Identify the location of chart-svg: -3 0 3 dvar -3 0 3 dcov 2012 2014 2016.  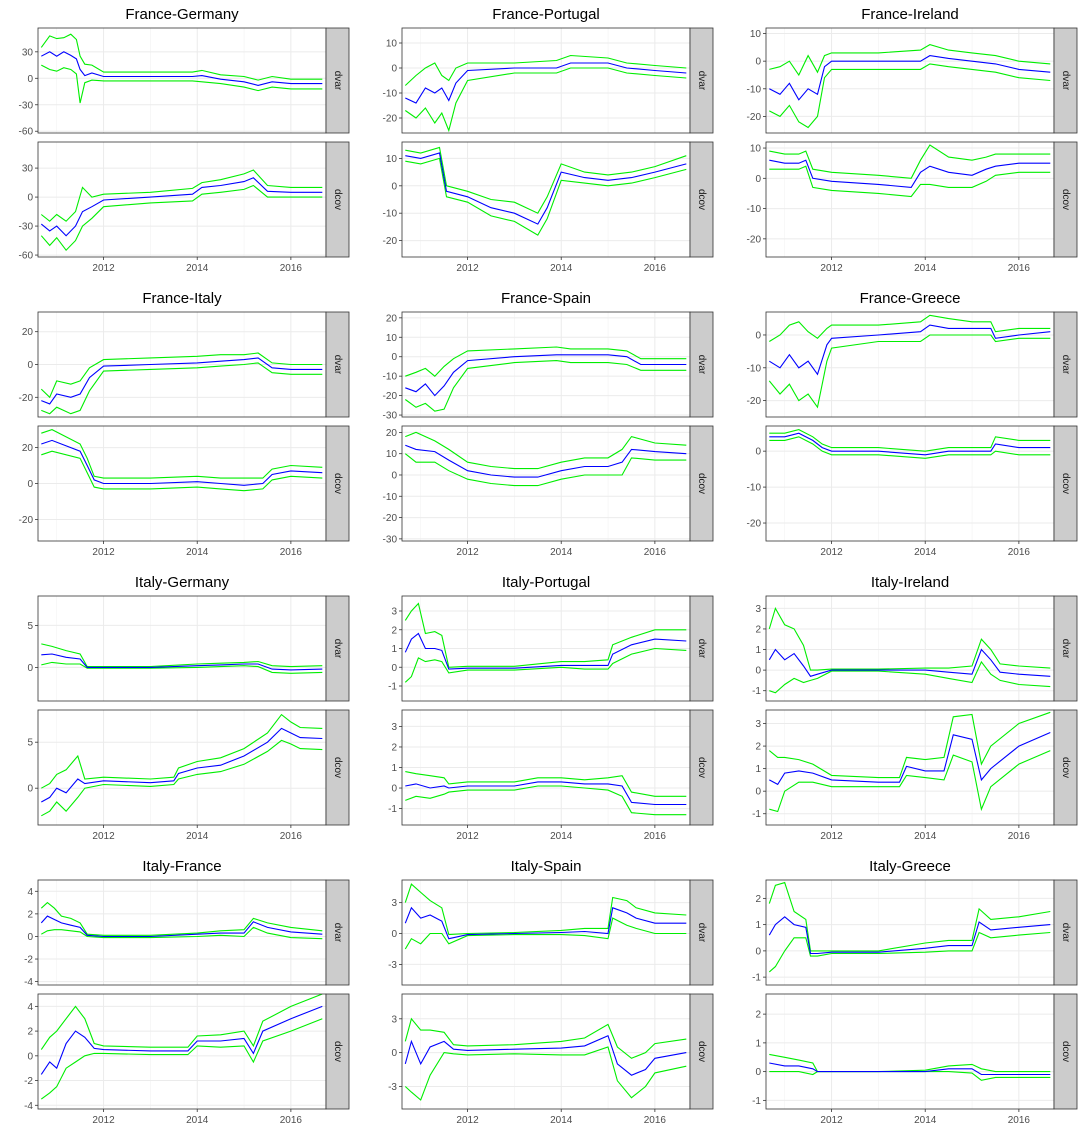
(551, 1002).